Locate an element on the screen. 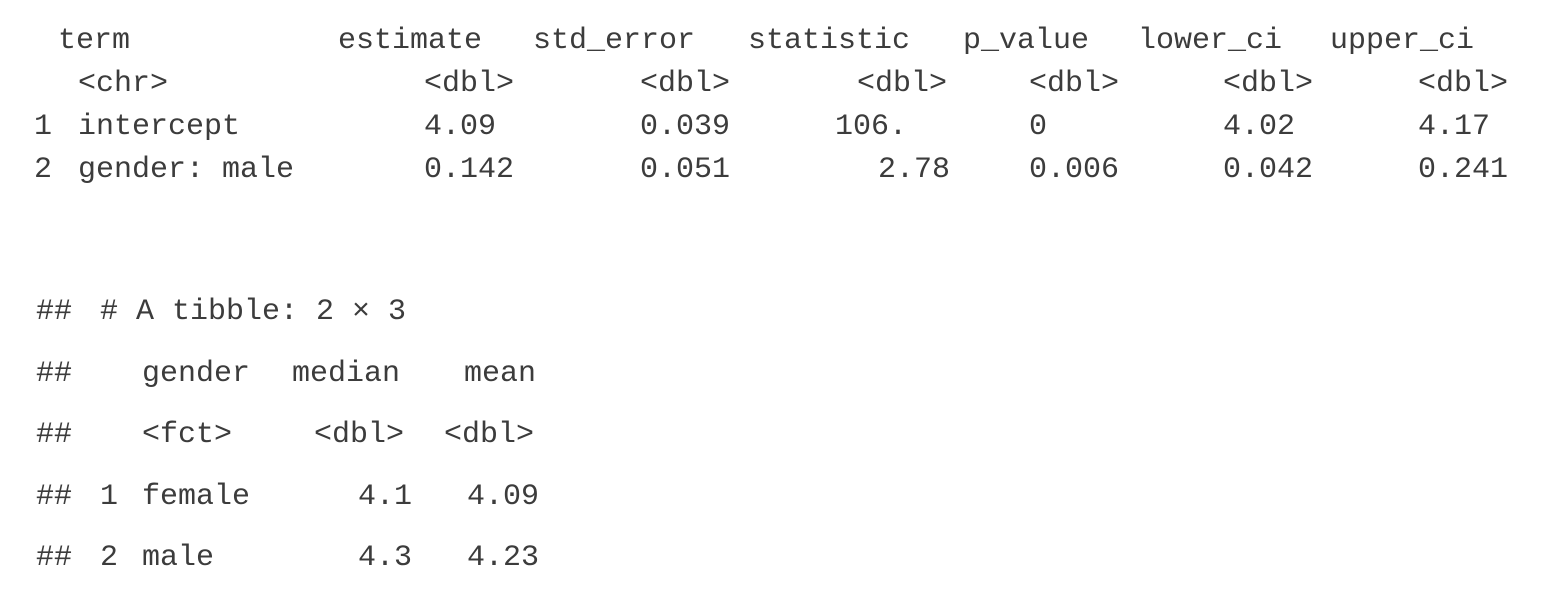 This screenshot has height=590, width=1545. col-header-gender: gender is located at coordinates (196, 374).